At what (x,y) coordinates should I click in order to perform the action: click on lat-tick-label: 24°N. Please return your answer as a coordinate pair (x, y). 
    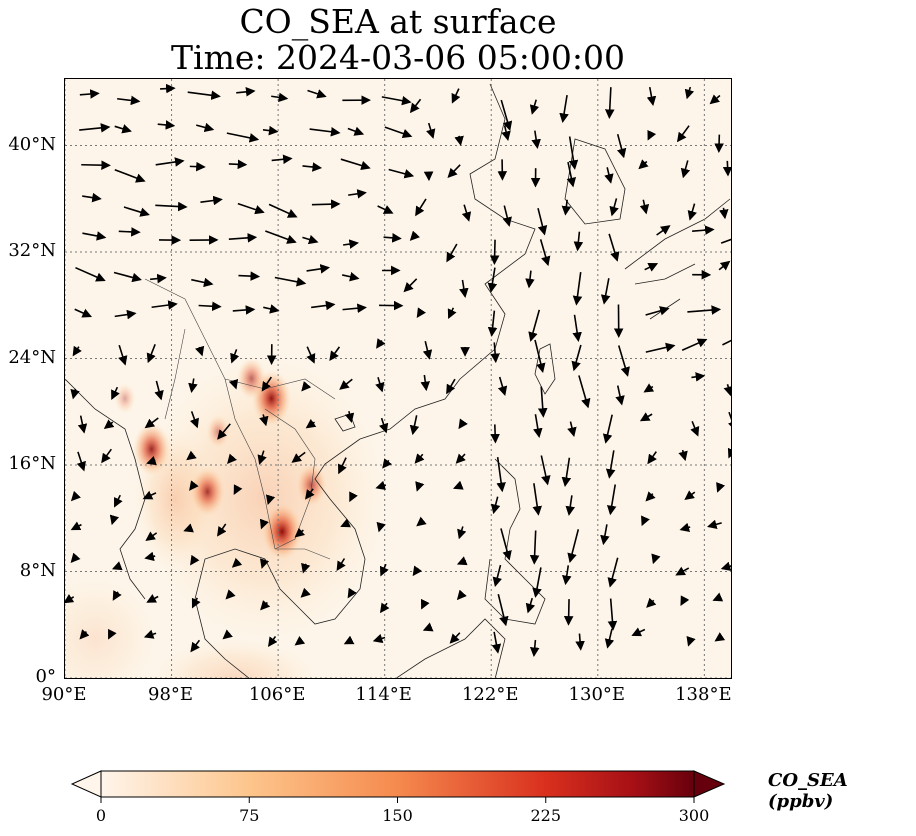
    Looking at the image, I should click on (32, 357).